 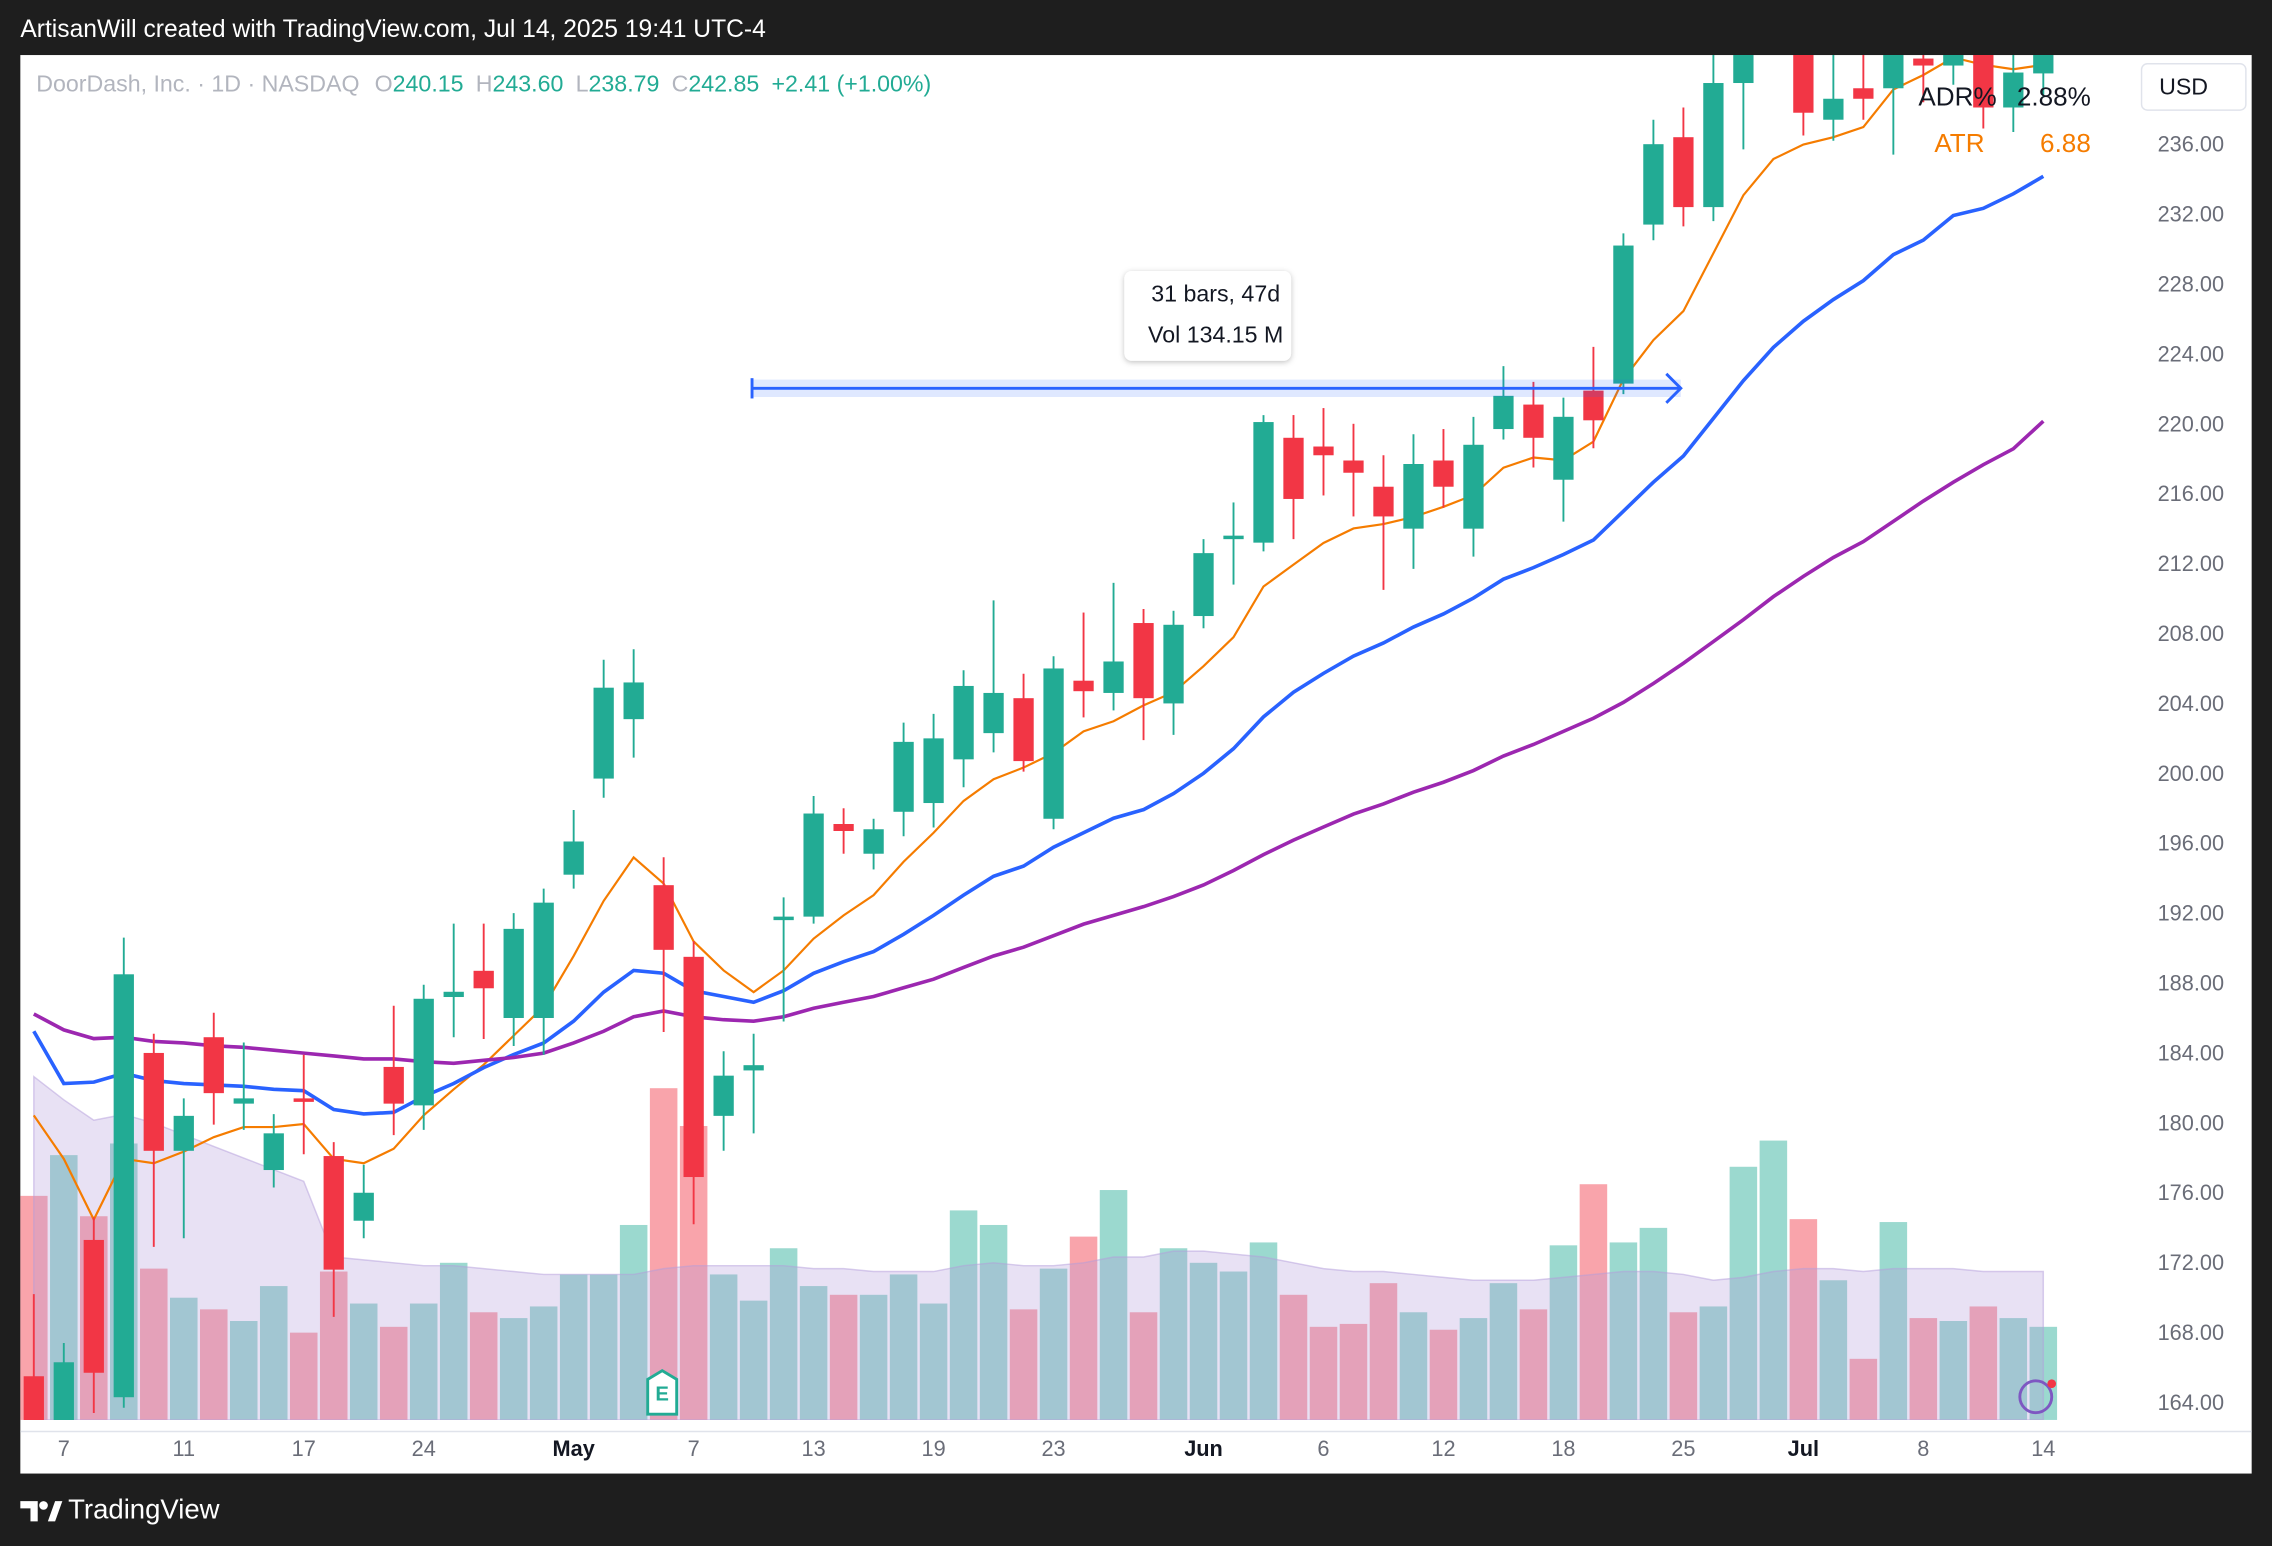 I want to click on x-tick-label: 19, so click(x=933, y=1448).